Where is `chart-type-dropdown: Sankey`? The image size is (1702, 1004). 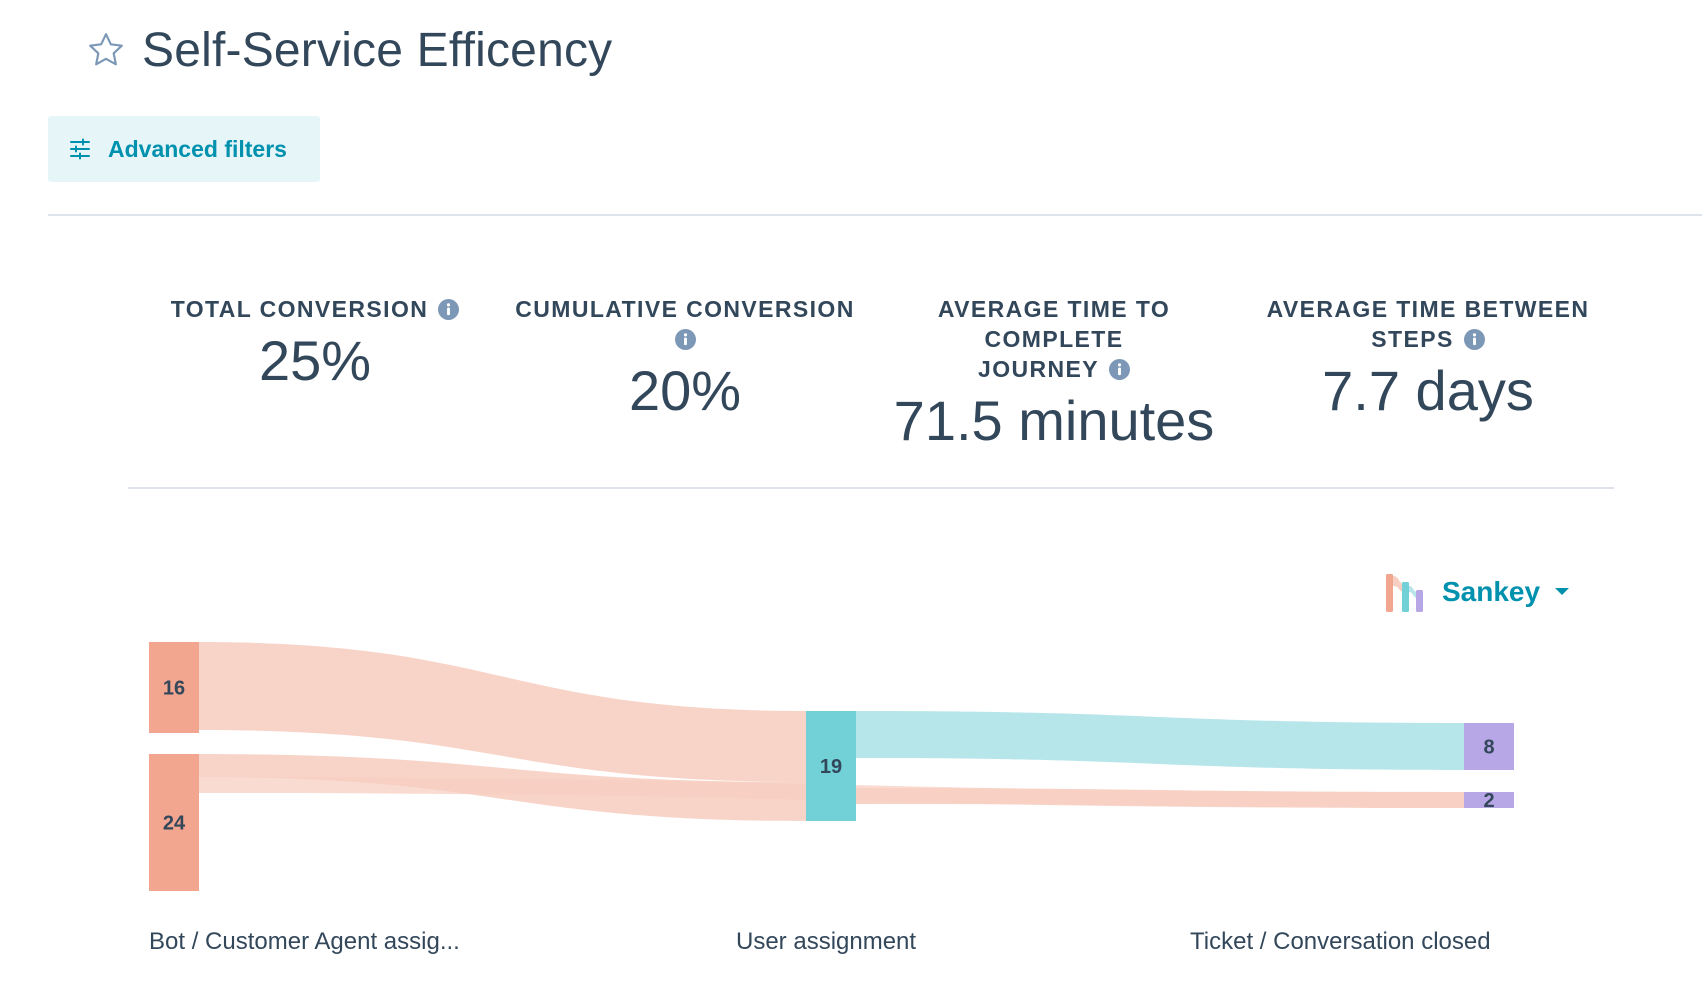
chart-type-dropdown: Sankey is located at coordinates (1477, 592).